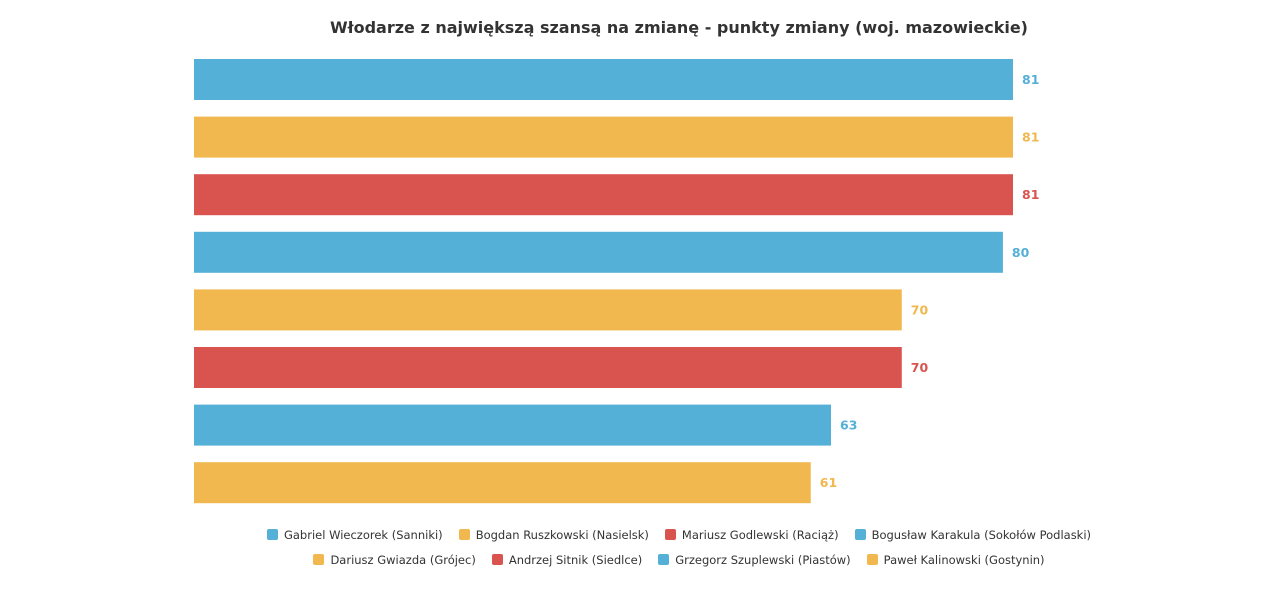 The width and height of the screenshot is (1262, 598). What do you see at coordinates (562, 535) in the screenshot?
I see `legend-label: Bogdan Ruszkowski (Nasielsk)` at bounding box center [562, 535].